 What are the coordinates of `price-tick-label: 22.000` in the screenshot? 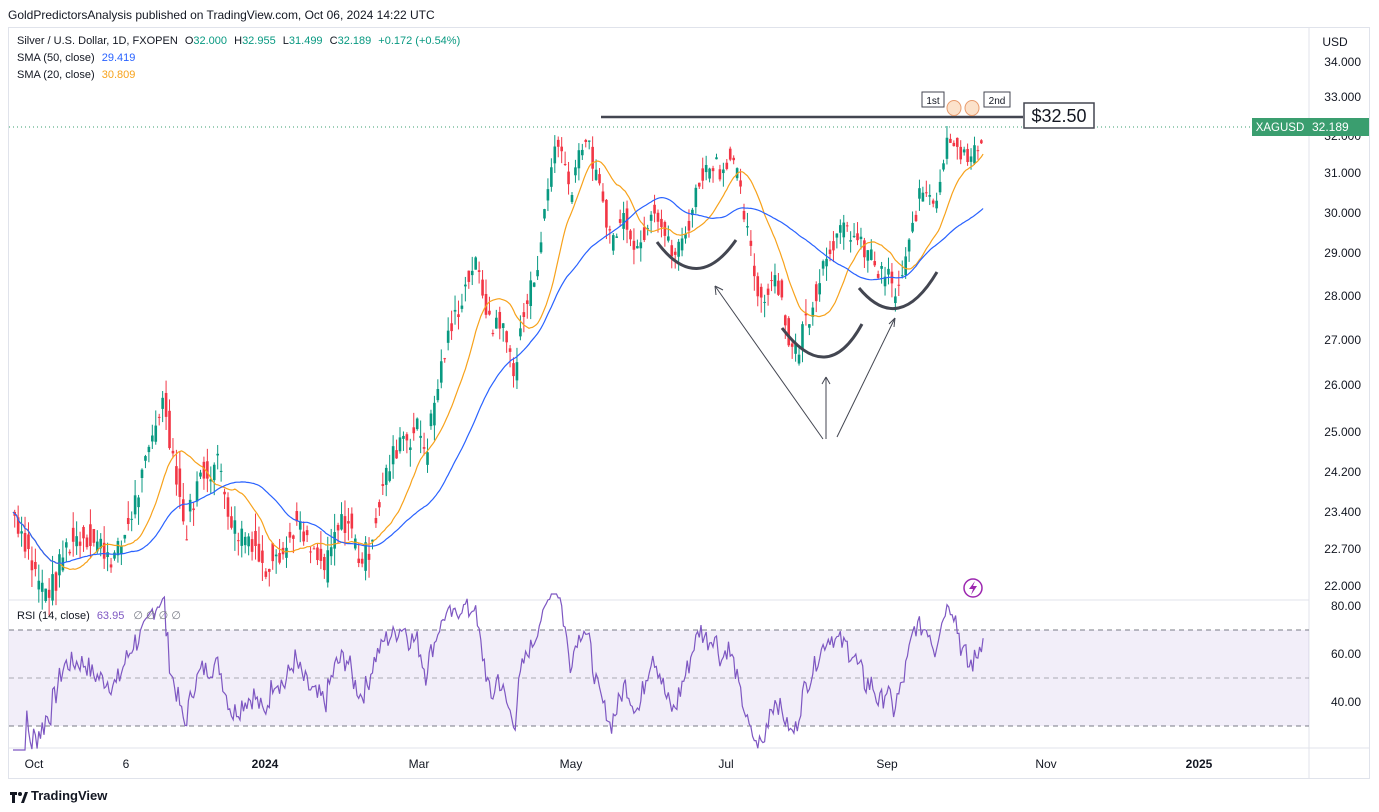 It's located at (1342, 586).